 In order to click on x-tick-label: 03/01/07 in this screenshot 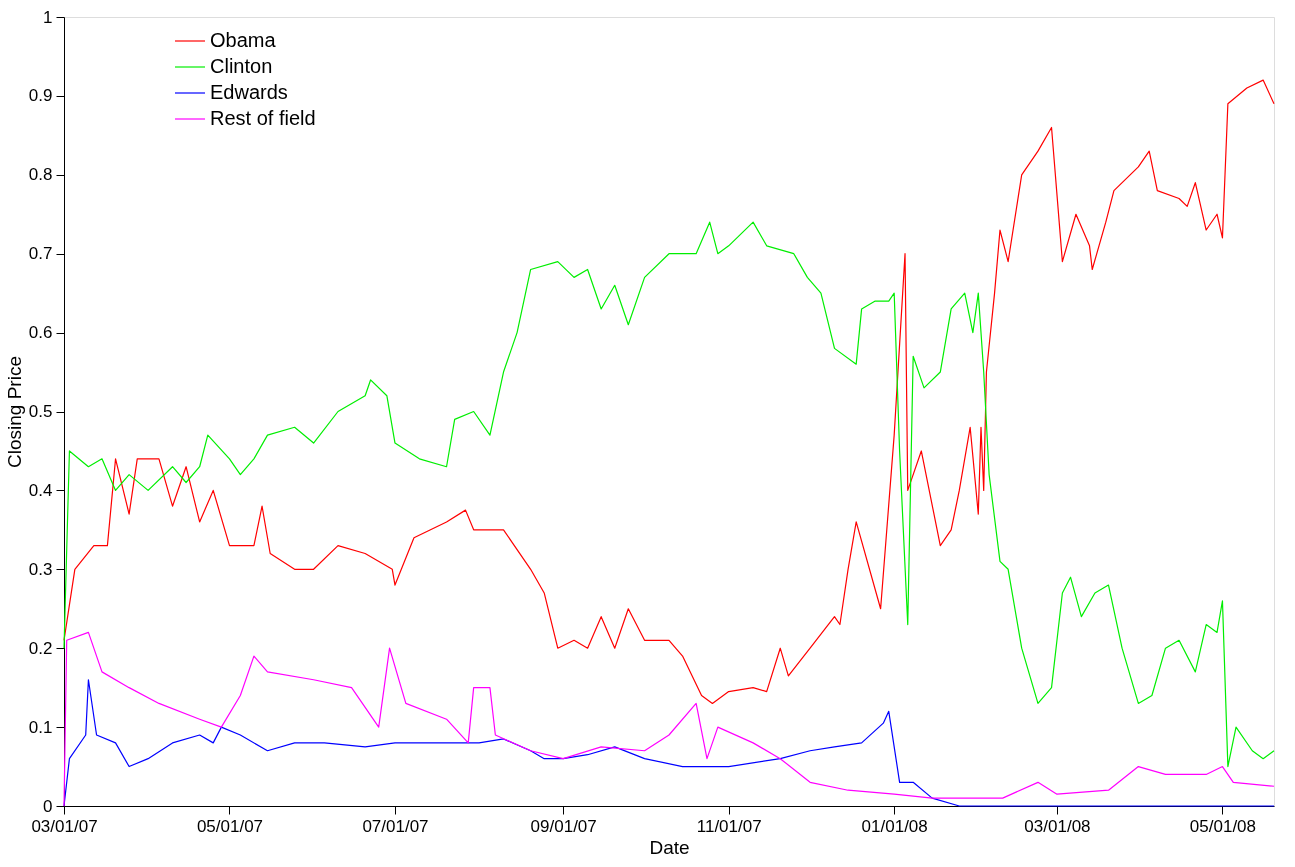, I will do `click(64, 826)`.